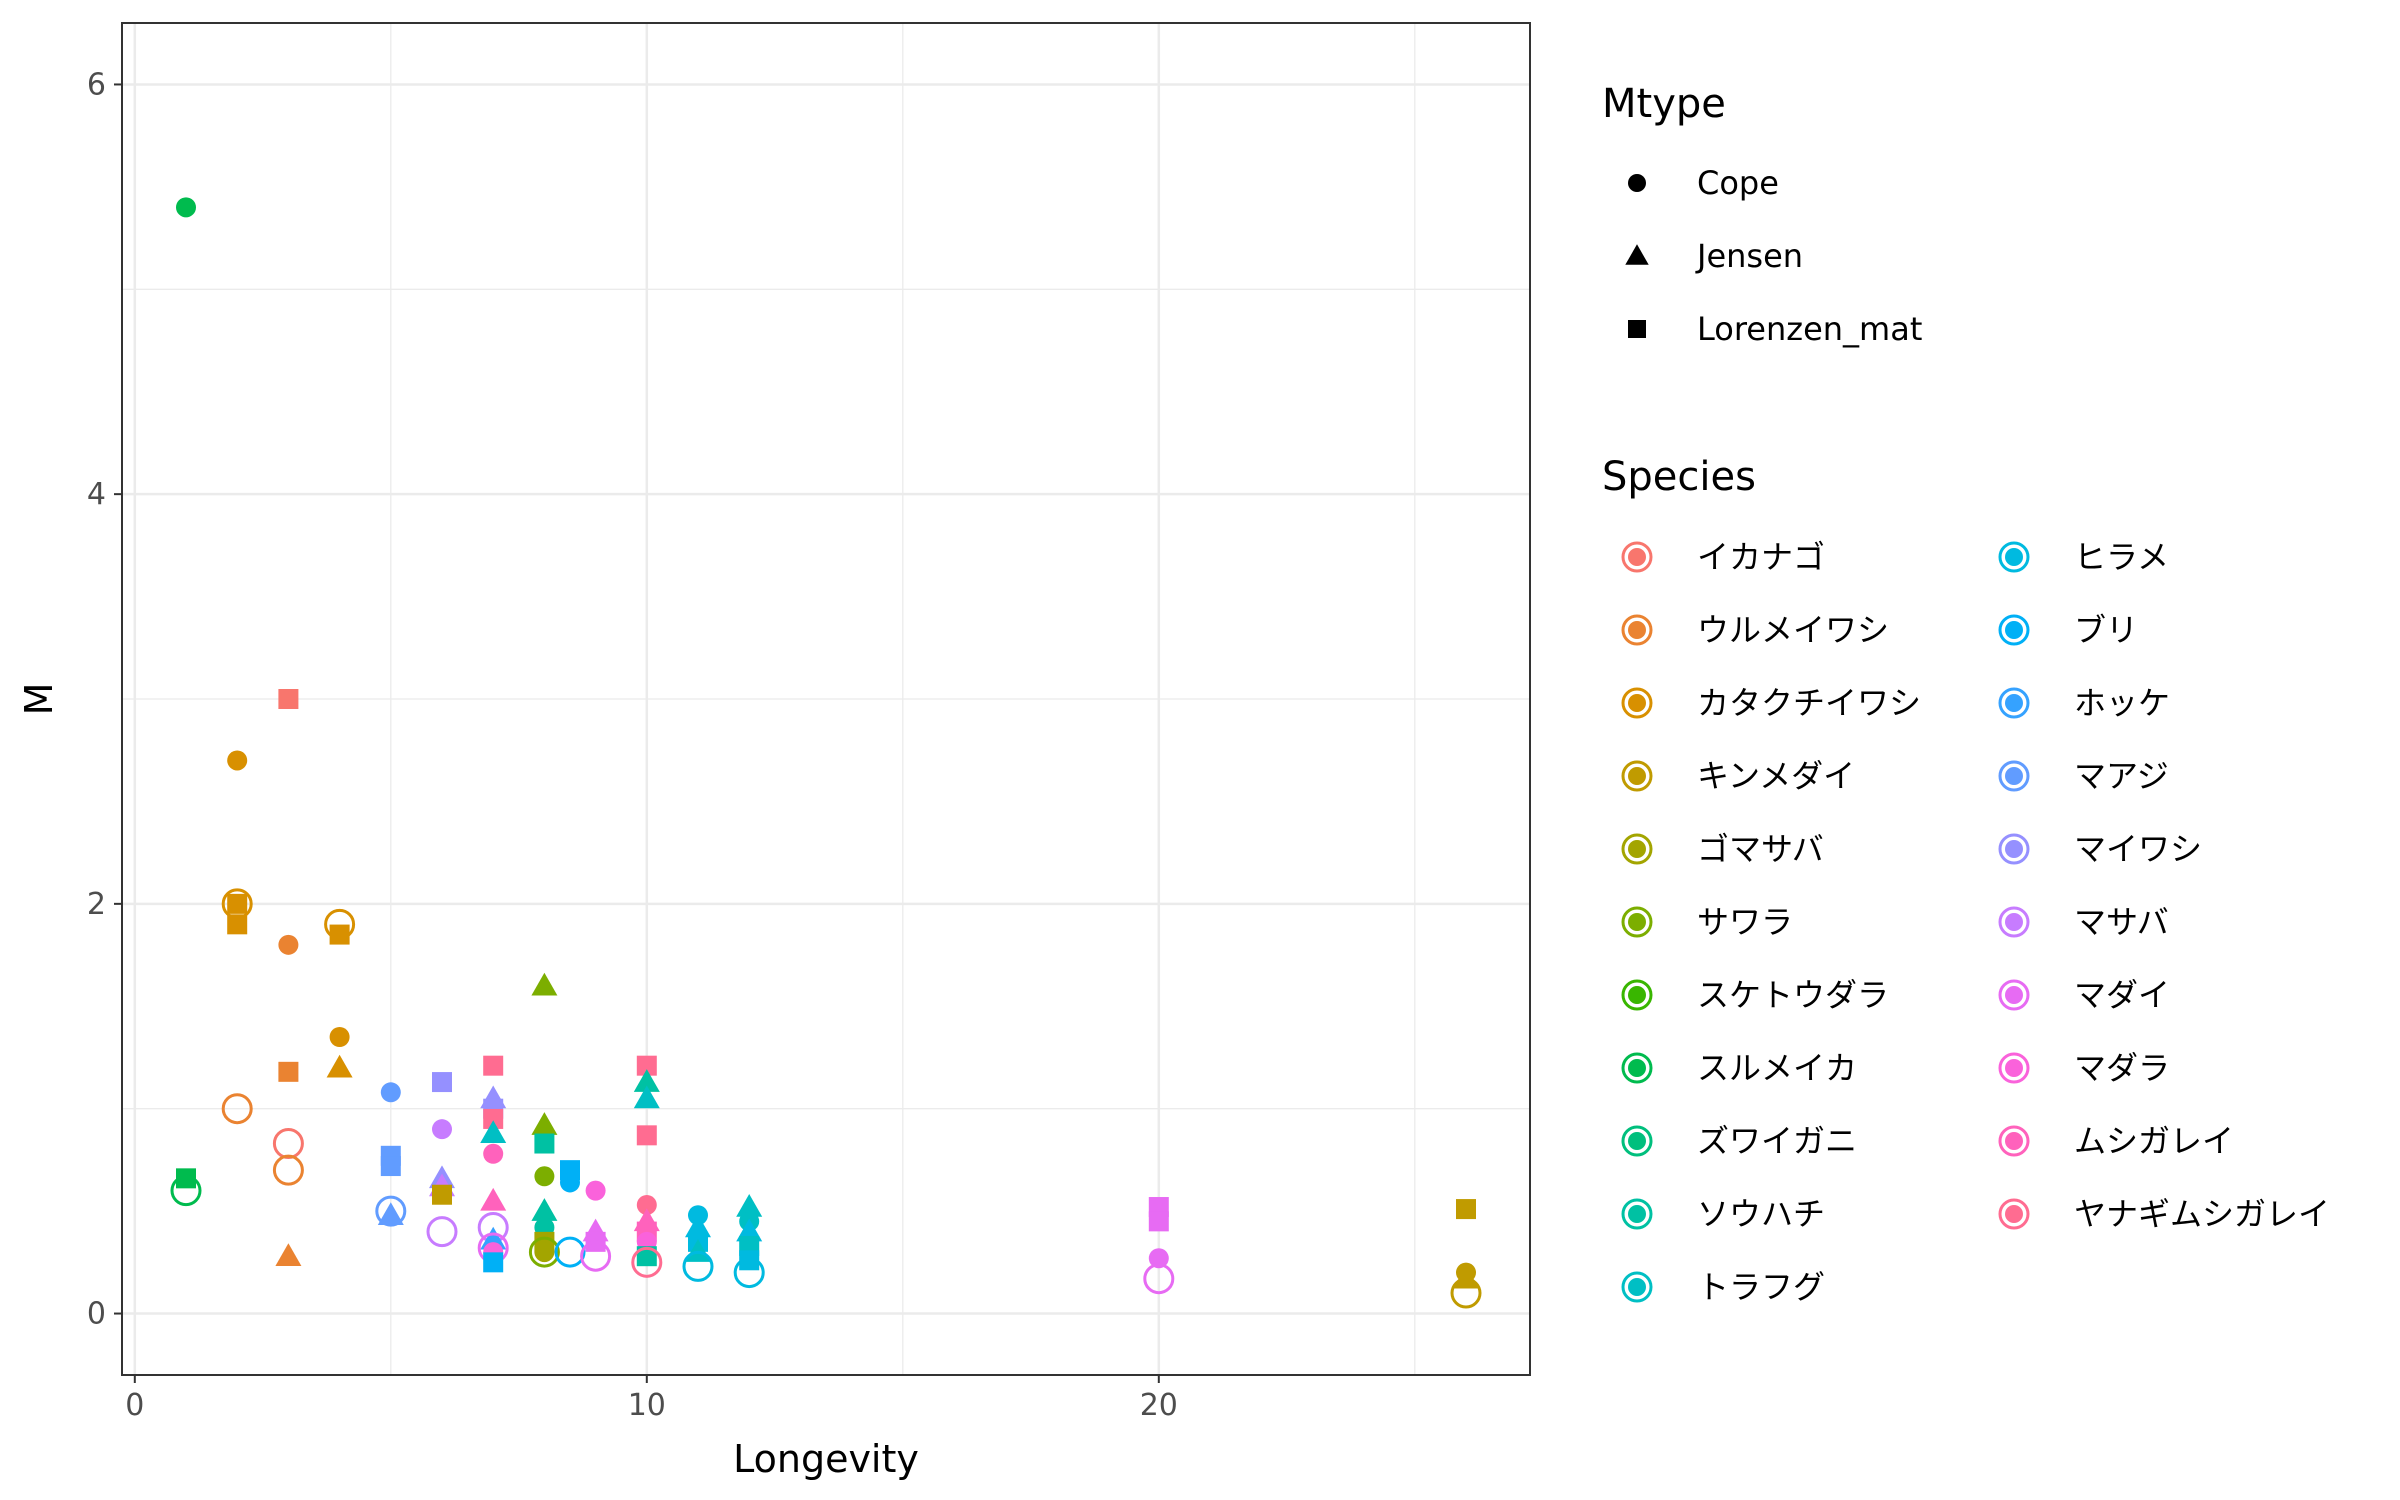 This screenshot has width=2400, height=1500. What do you see at coordinates (1793, 995) in the screenshot?
I see `legend-label-species: スケトウダラ` at bounding box center [1793, 995].